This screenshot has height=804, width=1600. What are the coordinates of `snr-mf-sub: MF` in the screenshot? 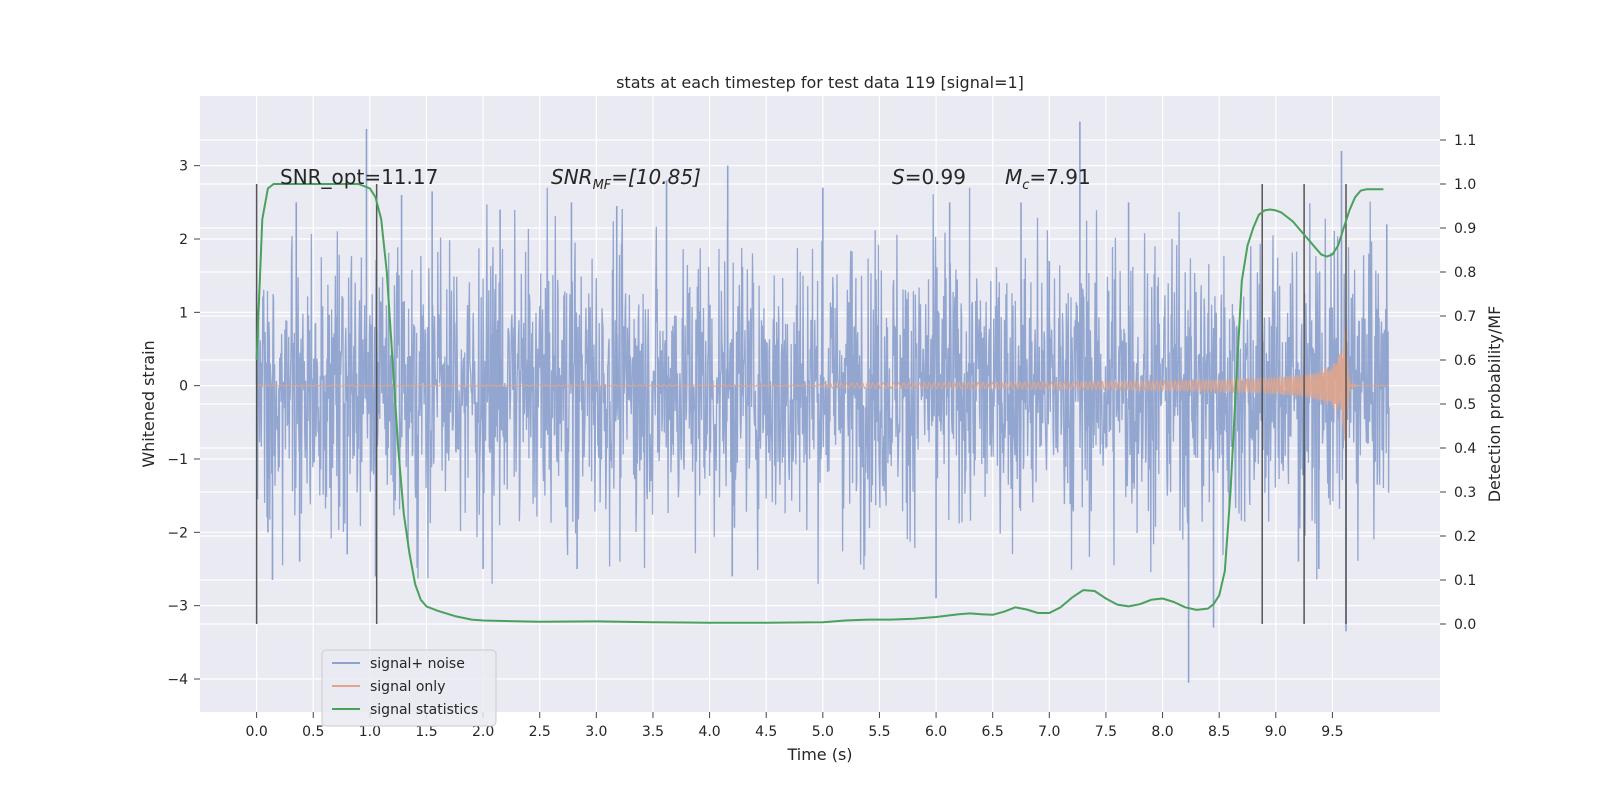 It's located at (602, 185).